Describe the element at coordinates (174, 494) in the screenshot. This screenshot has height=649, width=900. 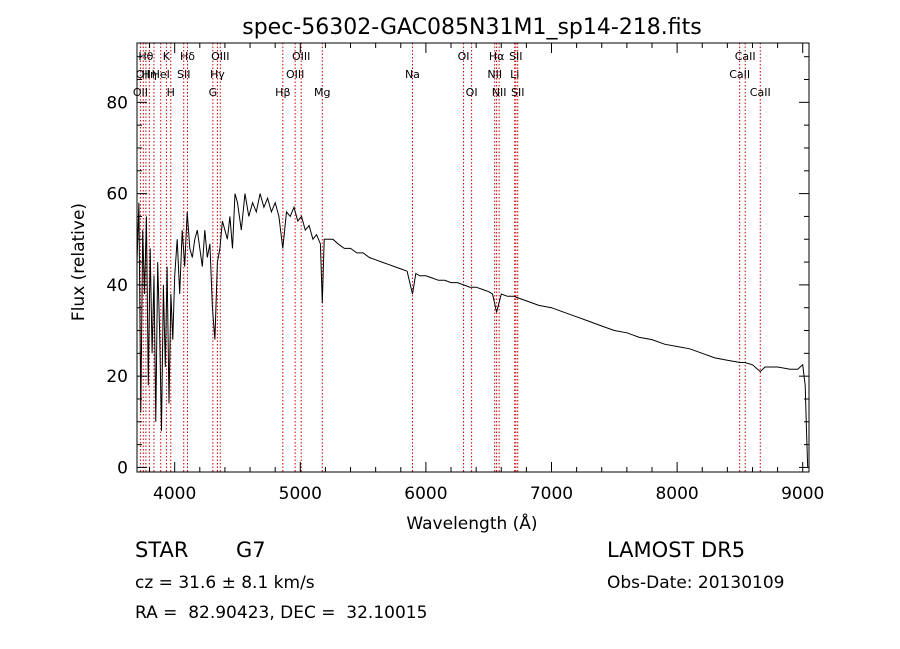
I see `x-tick-label: 4000` at that location.